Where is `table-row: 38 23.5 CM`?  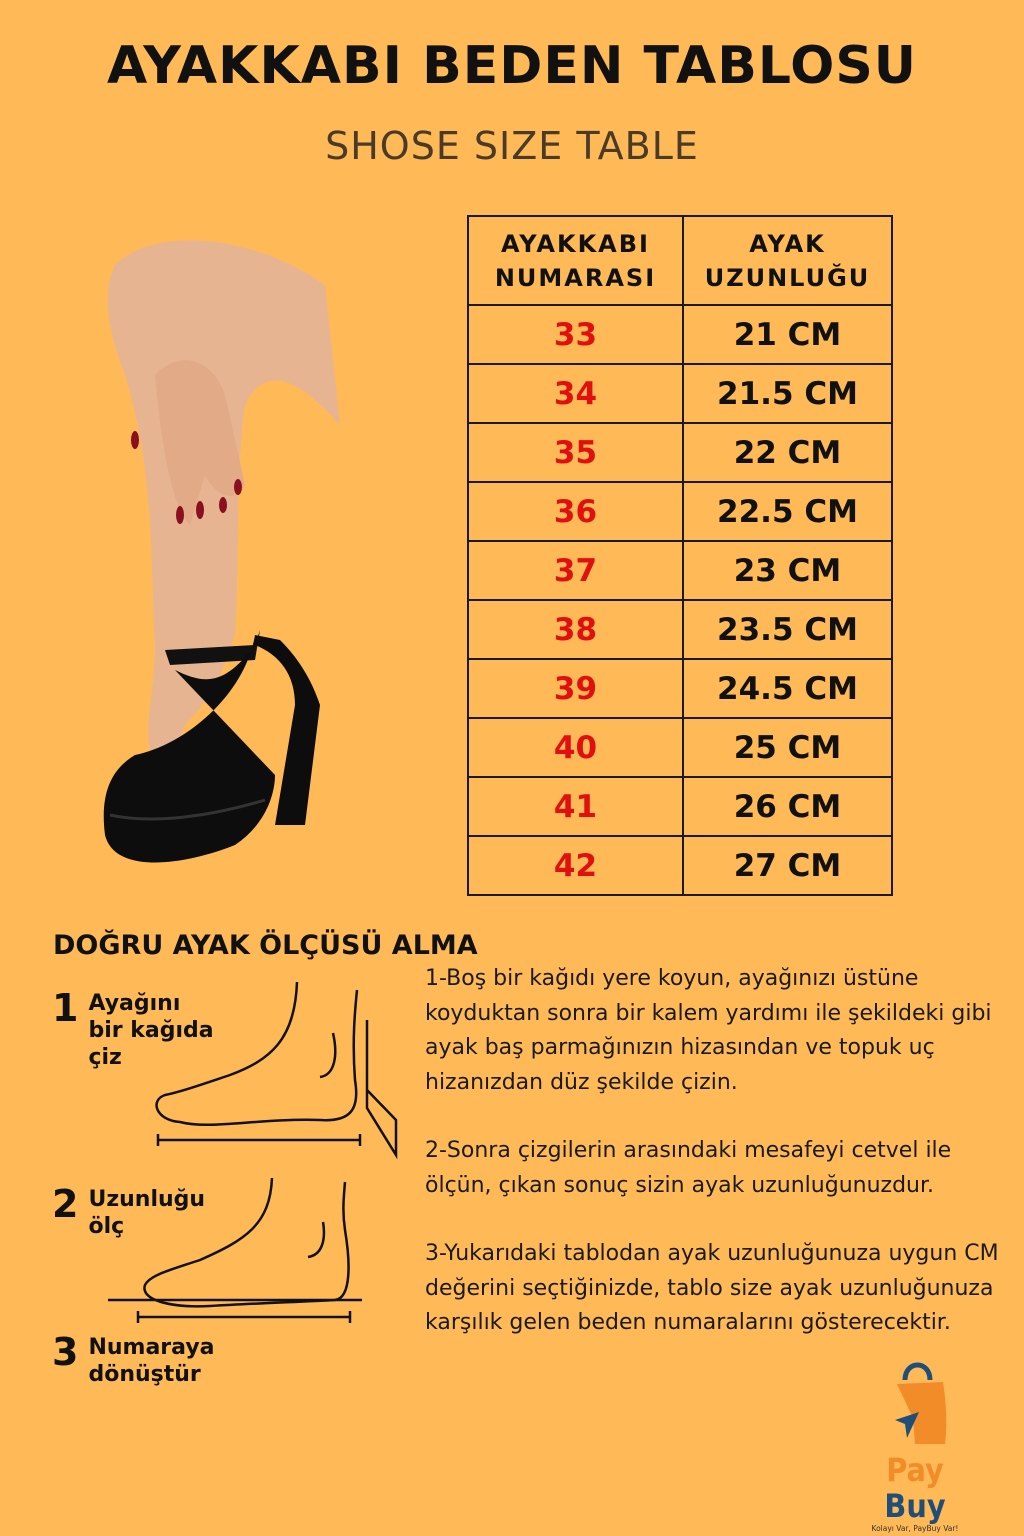
table-row: 38 23.5 CM is located at coordinates (680, 629).